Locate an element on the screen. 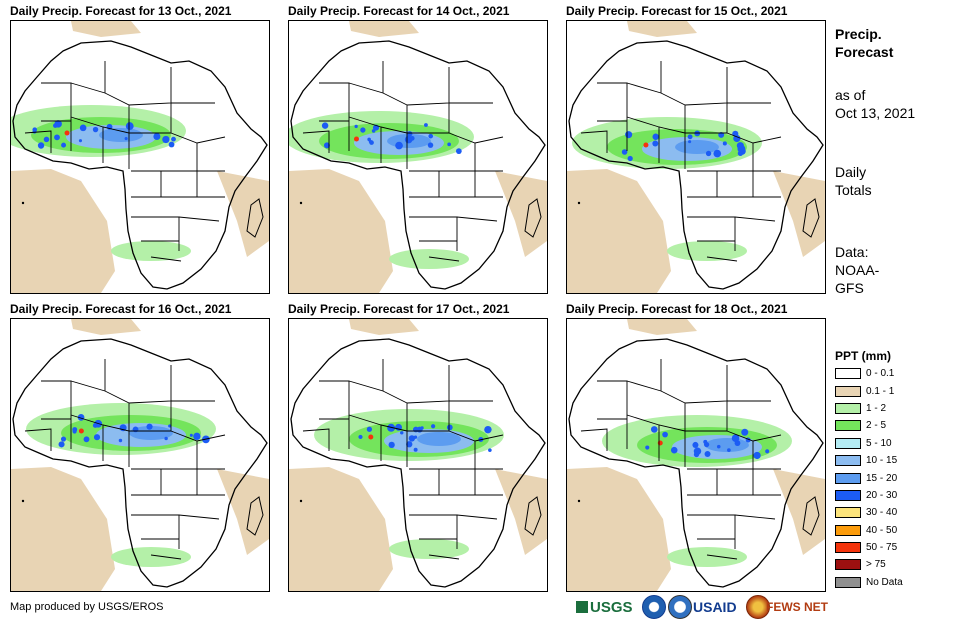 Image resolution: width=967 pixels, height=626 pixels. legend-label: 2 - 5 is located at coordinates (876, 426).